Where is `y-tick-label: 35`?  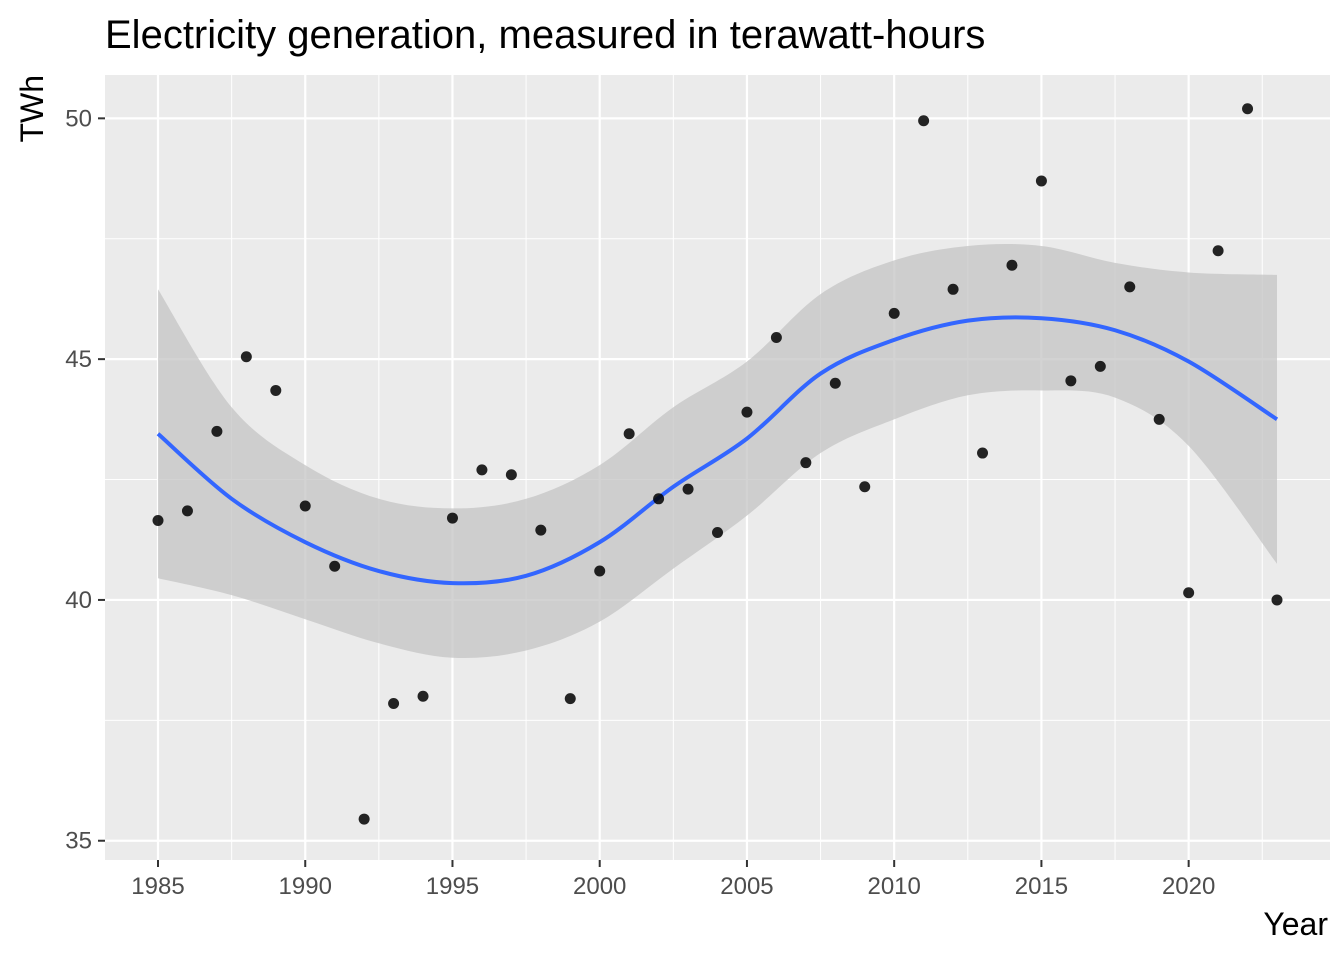
y-tick-label: 35 is located at coordinates (78, 841).